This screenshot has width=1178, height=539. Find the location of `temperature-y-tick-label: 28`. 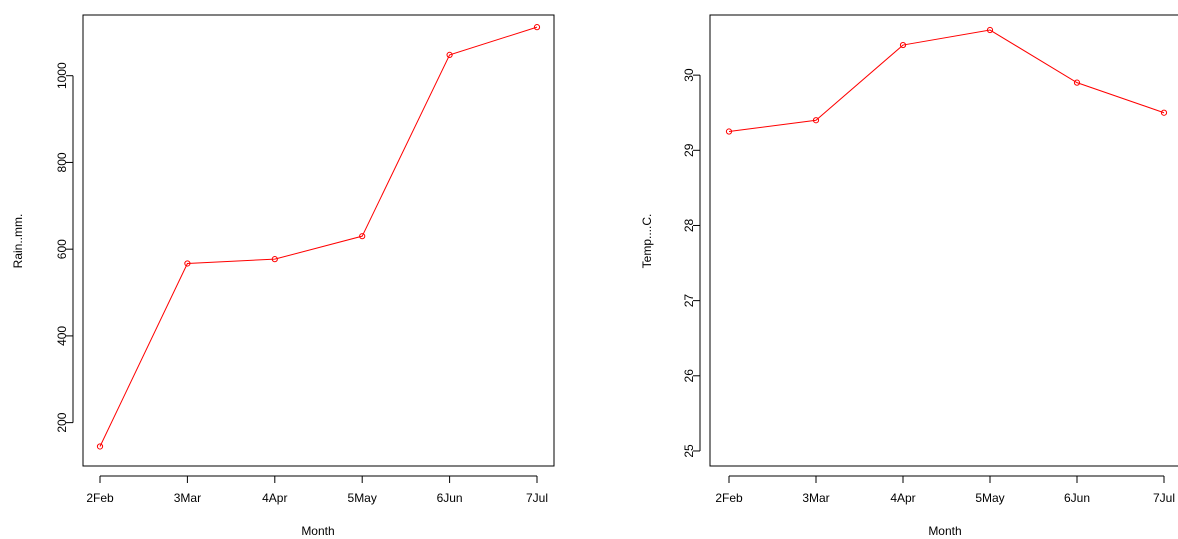

temperature-y-tick-label: 28 is located at coordinates (689, 225).